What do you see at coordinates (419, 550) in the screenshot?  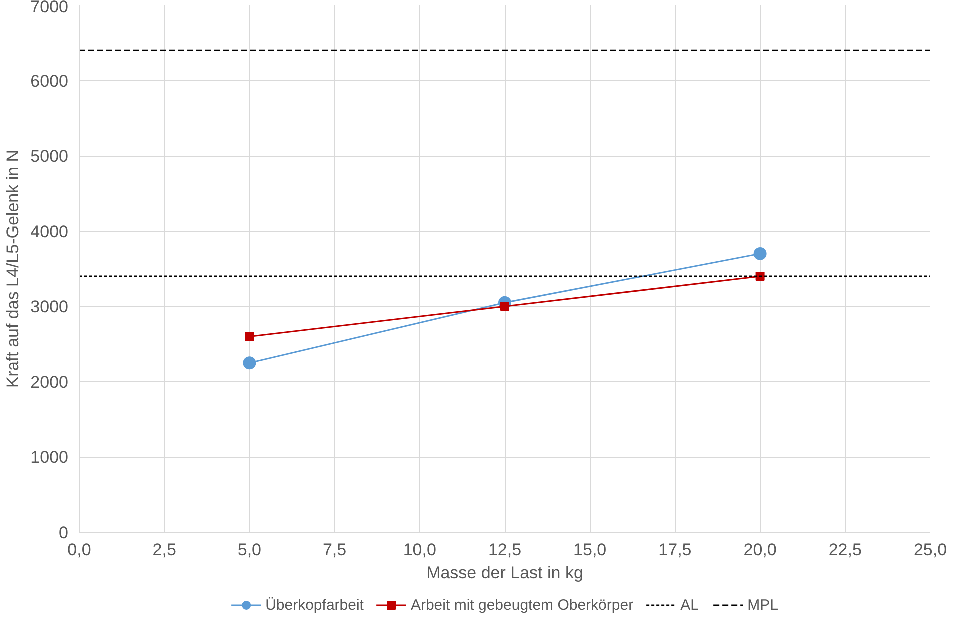 I see `x-tick-label: 10,0` at bounding box center [419, 550].